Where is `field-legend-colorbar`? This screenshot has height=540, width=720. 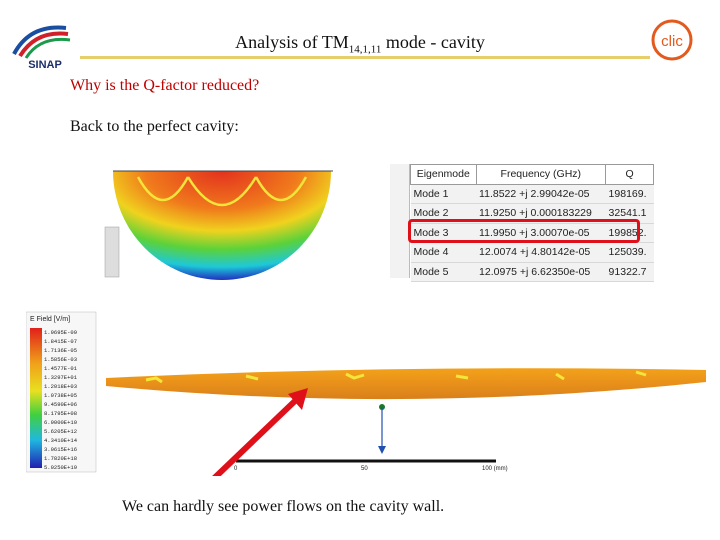 field-legend-colorbar is located at coordinates (36, 398).